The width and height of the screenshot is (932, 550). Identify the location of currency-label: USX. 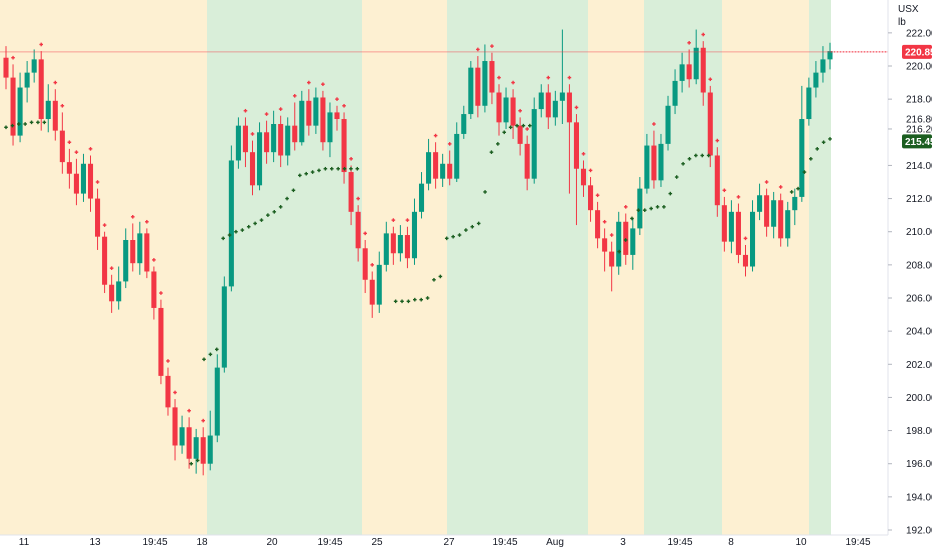
(908, 9).